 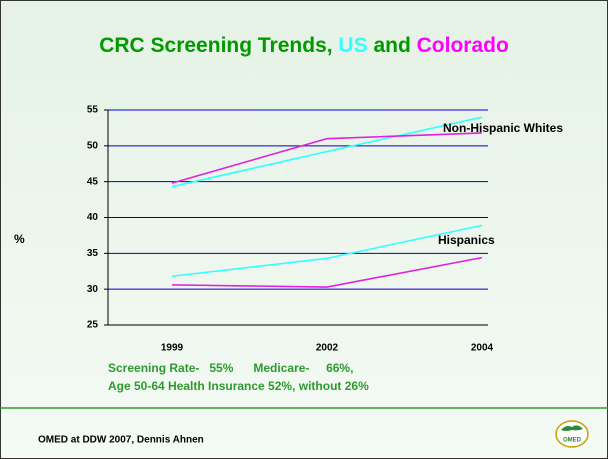 I want to click on x-tick-label: 2002, so click(x=327, y=348).